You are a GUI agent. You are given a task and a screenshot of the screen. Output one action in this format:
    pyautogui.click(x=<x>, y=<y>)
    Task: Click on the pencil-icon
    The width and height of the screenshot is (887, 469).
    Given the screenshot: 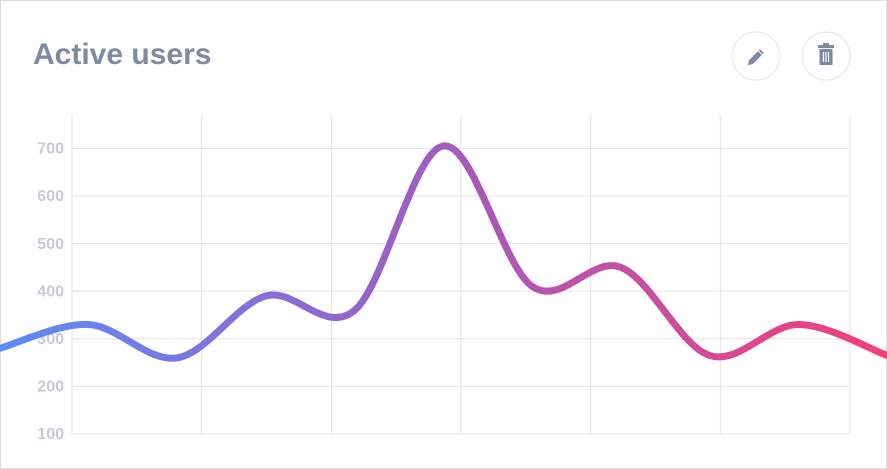 What is the action you would take?
    pyautogui.click(x=756, y=57)
    